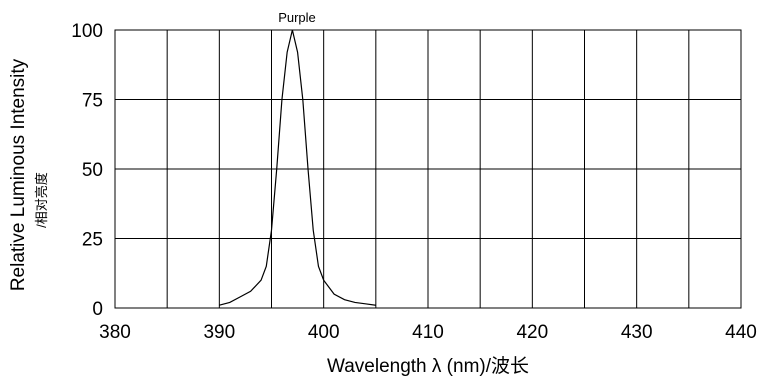  Describe the element at coordinates (41, 200) in the screenshot. I see `y-axis-label-secondary: /相对亮度` at that location.